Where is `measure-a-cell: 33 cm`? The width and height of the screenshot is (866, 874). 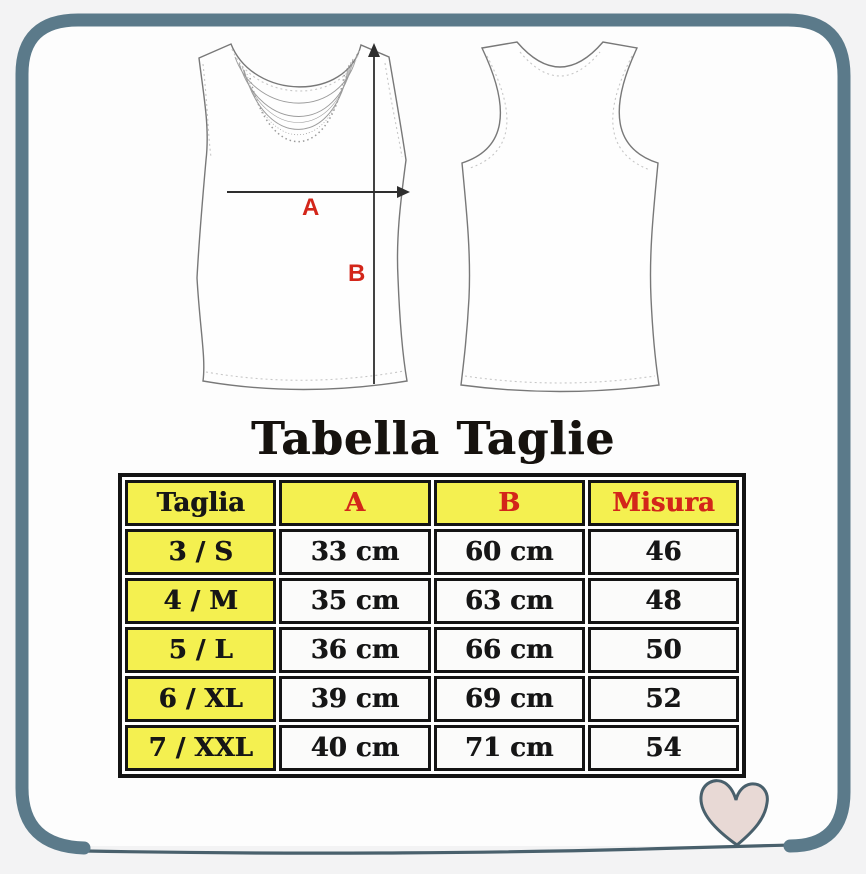 measure-a-cell: 33 cm is located at coordinates (355, 552).